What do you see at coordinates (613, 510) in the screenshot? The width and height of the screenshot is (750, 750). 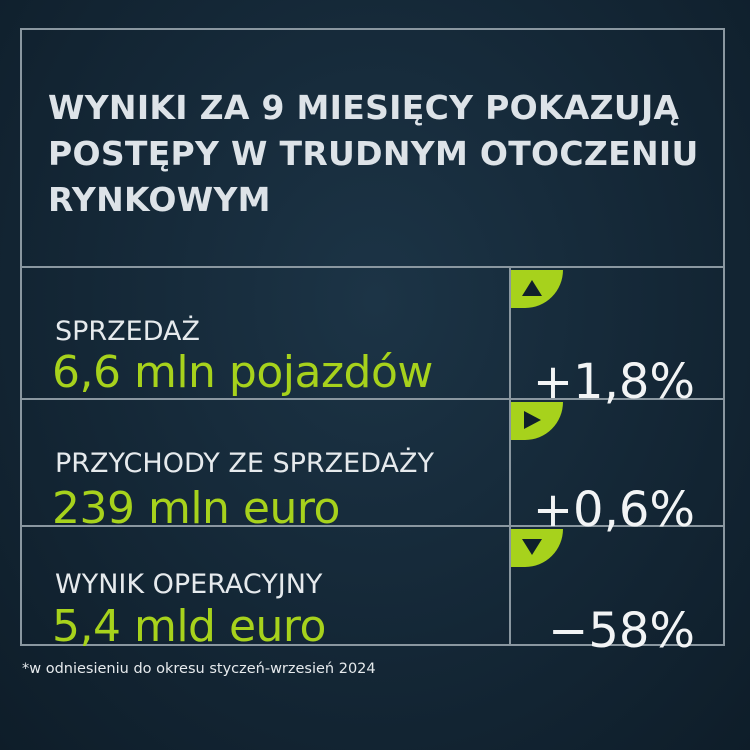 I see `metric-change: +0,6%` at bounding box center [613, 510].